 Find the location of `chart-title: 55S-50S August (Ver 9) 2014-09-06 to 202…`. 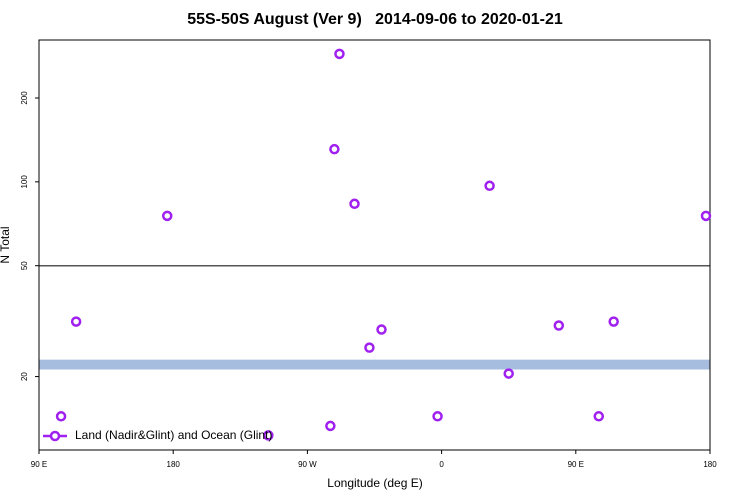

chart-title: 55S-50S August (Ver 9) 2014-09-06 to 202… is located at coordinates (375, 19).